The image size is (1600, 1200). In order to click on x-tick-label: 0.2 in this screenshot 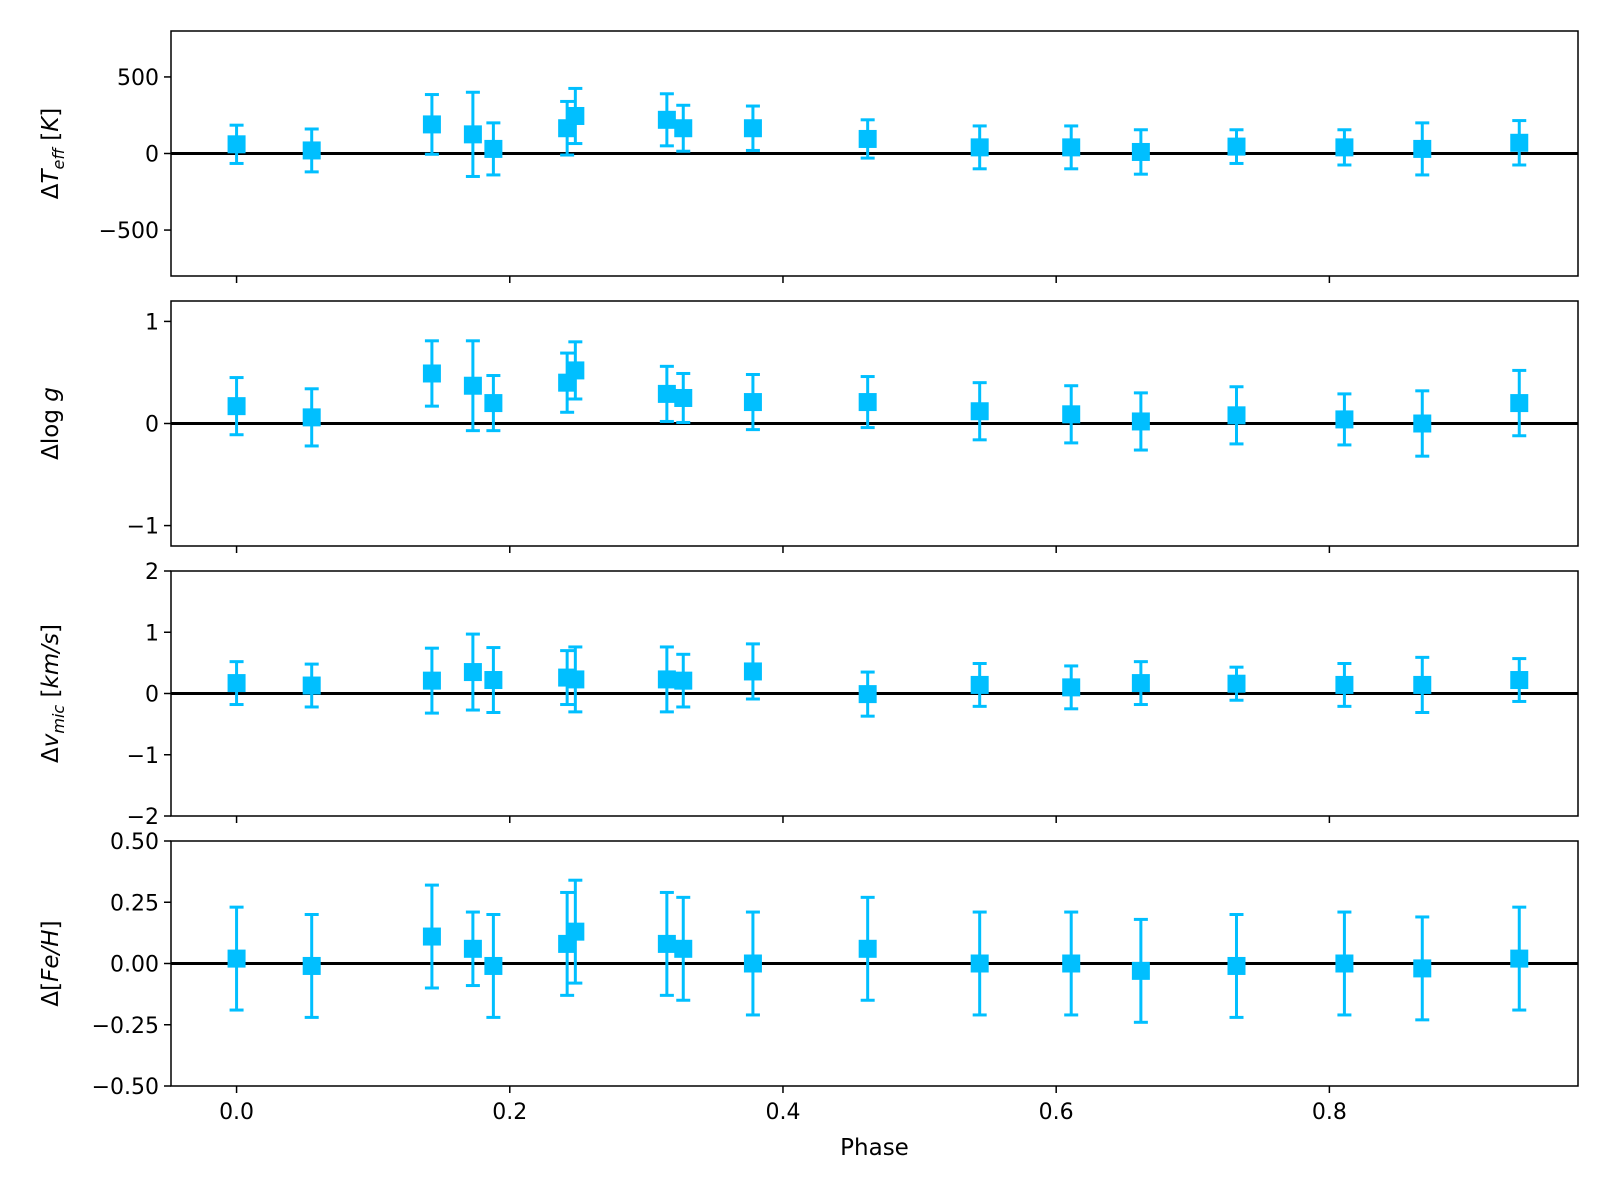, I will do `click(509, 1112)`.